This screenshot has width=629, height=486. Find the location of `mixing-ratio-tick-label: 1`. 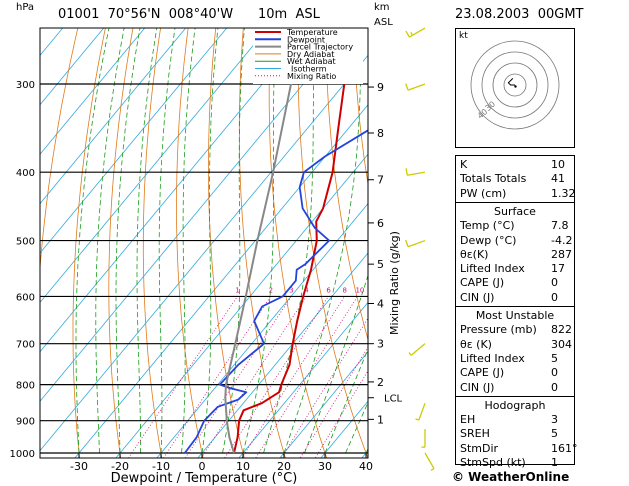

mixing-ratio-tick-label: 1 is located at coordinates (237, 290).